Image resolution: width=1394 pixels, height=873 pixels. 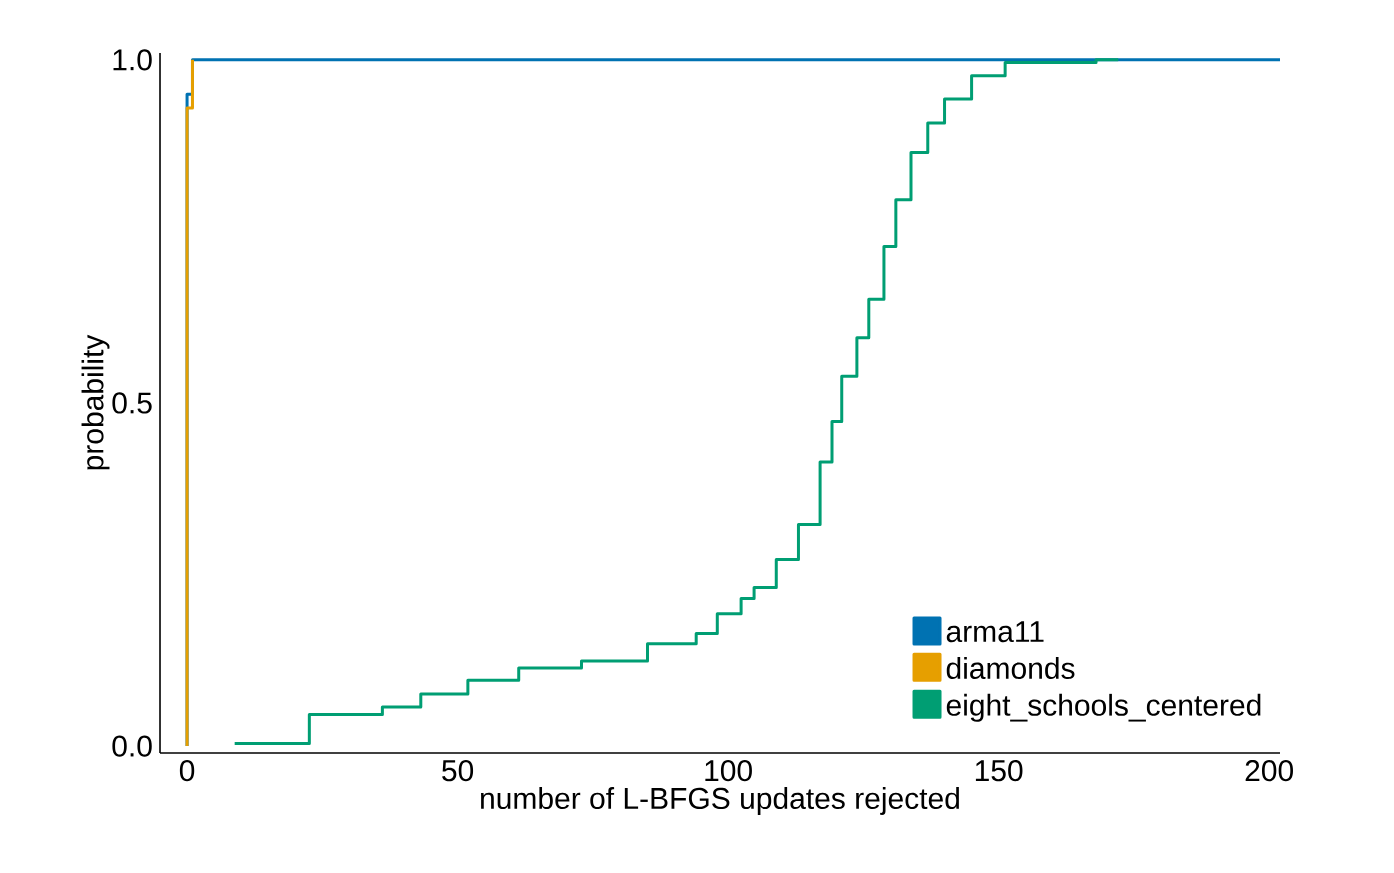 What do you see at coordinates (728, 771) in the screenshot?
I see `x-tick-label: 100` at bounding box center [728, 771].